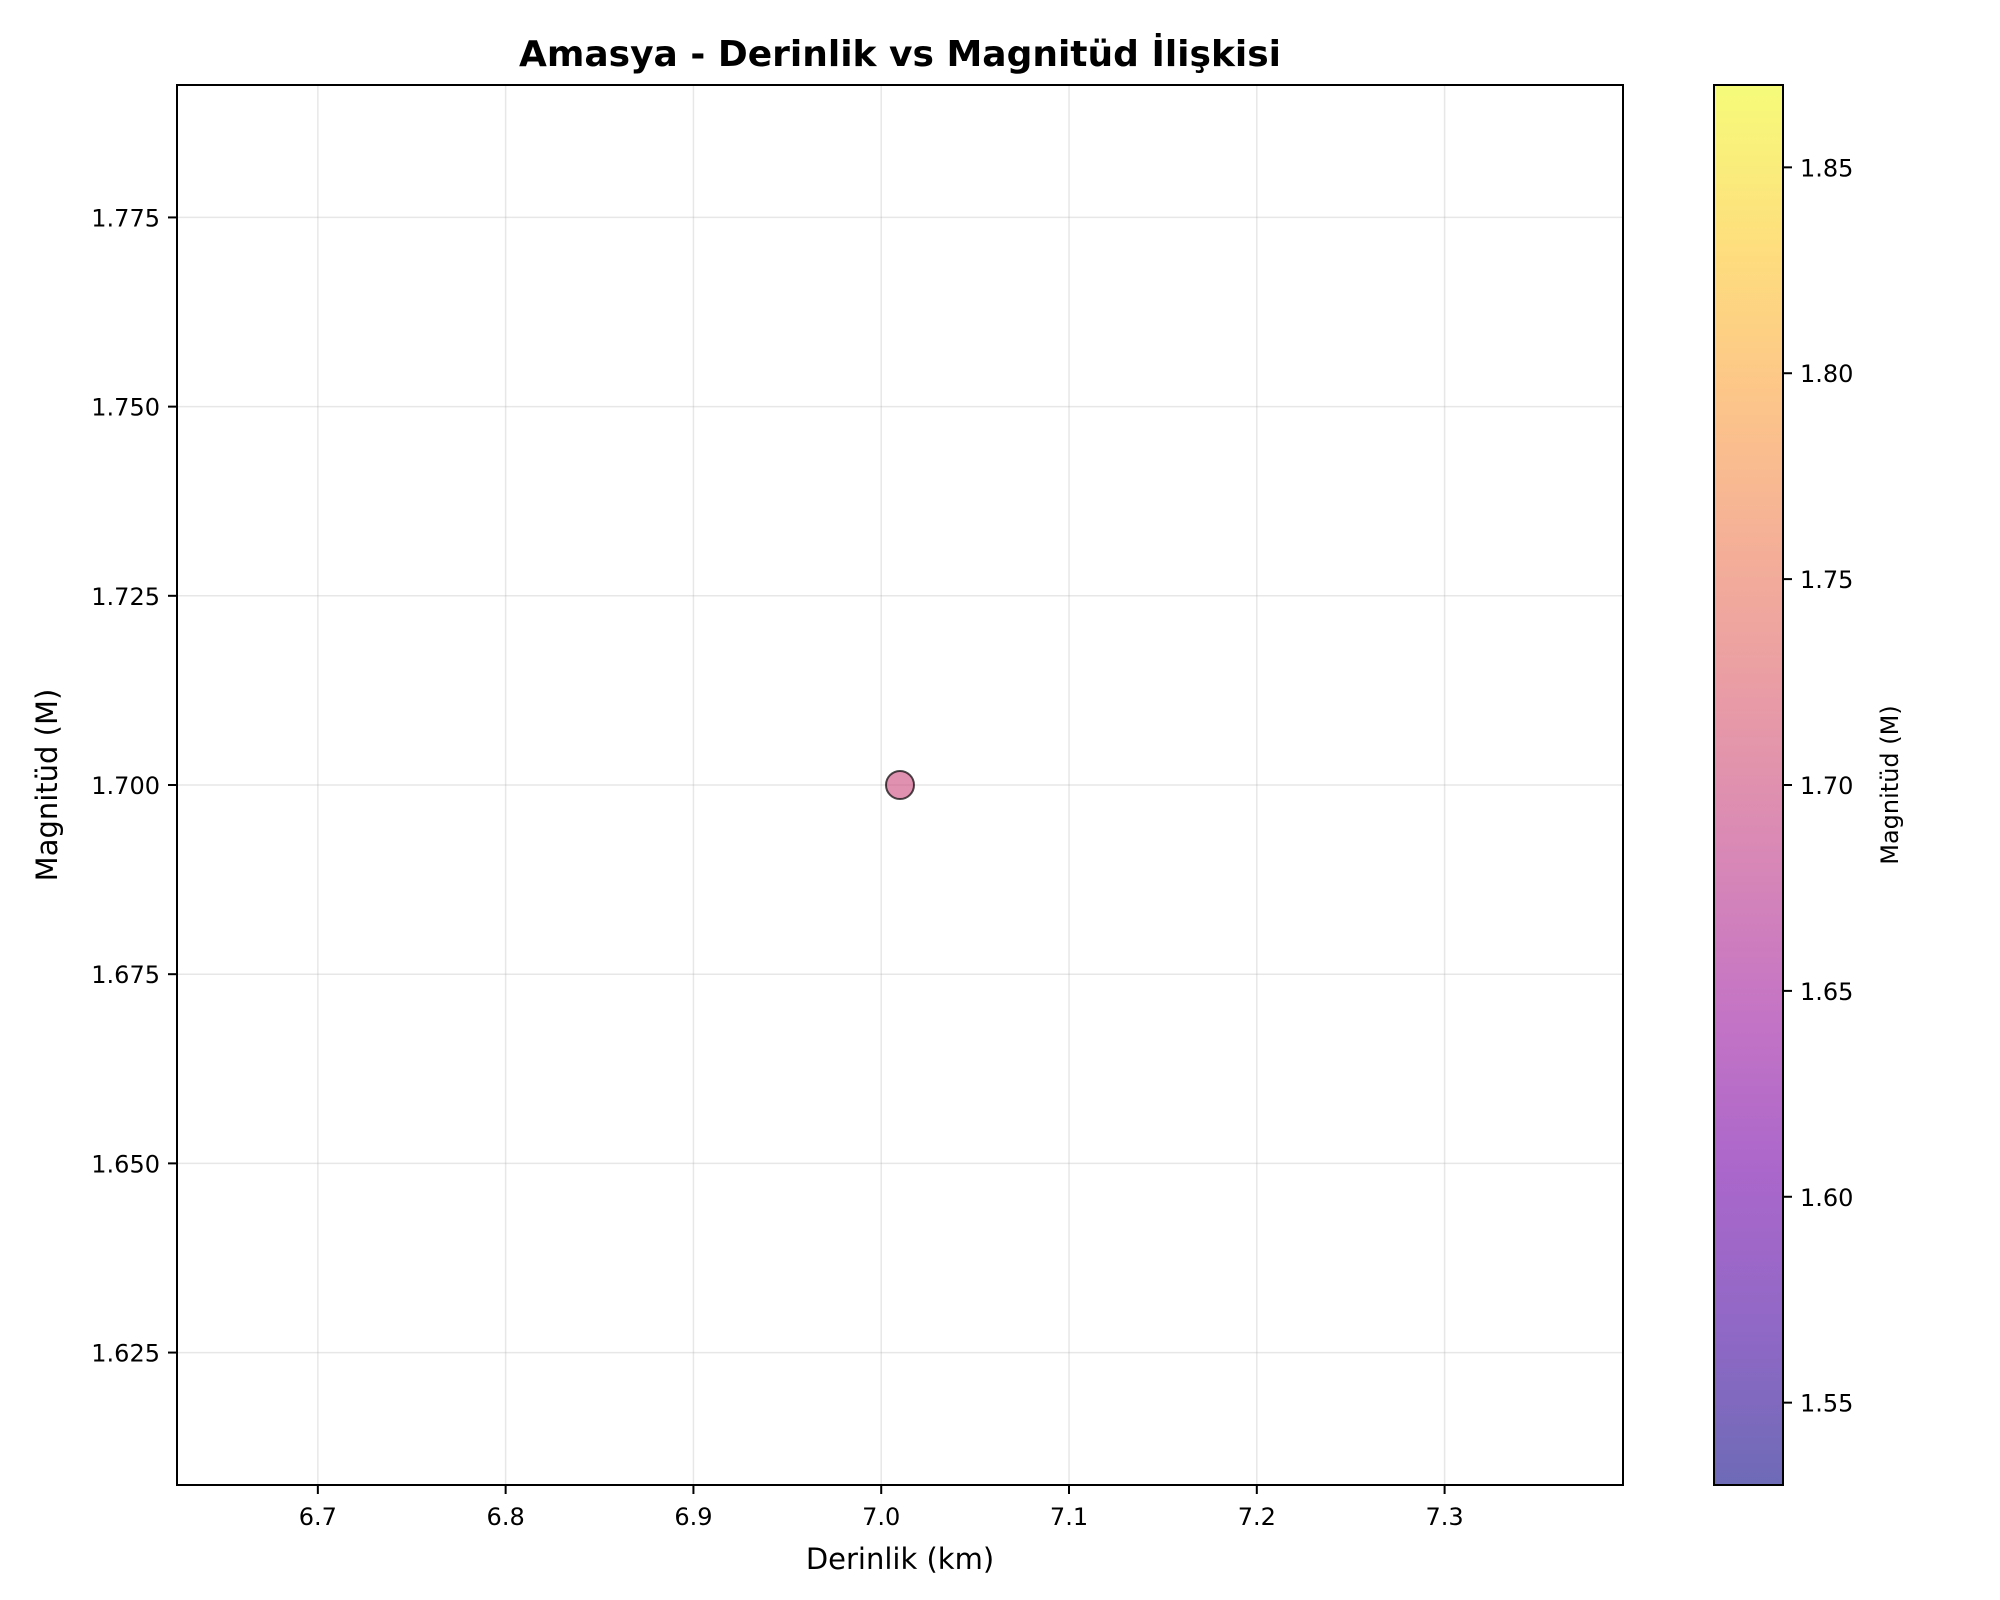 The height and width of the screenshot is (1600, 2000). Describe the element at coordinates (125, 786) in the screenshot. I see `y-tick-label: 1.700` at that location.